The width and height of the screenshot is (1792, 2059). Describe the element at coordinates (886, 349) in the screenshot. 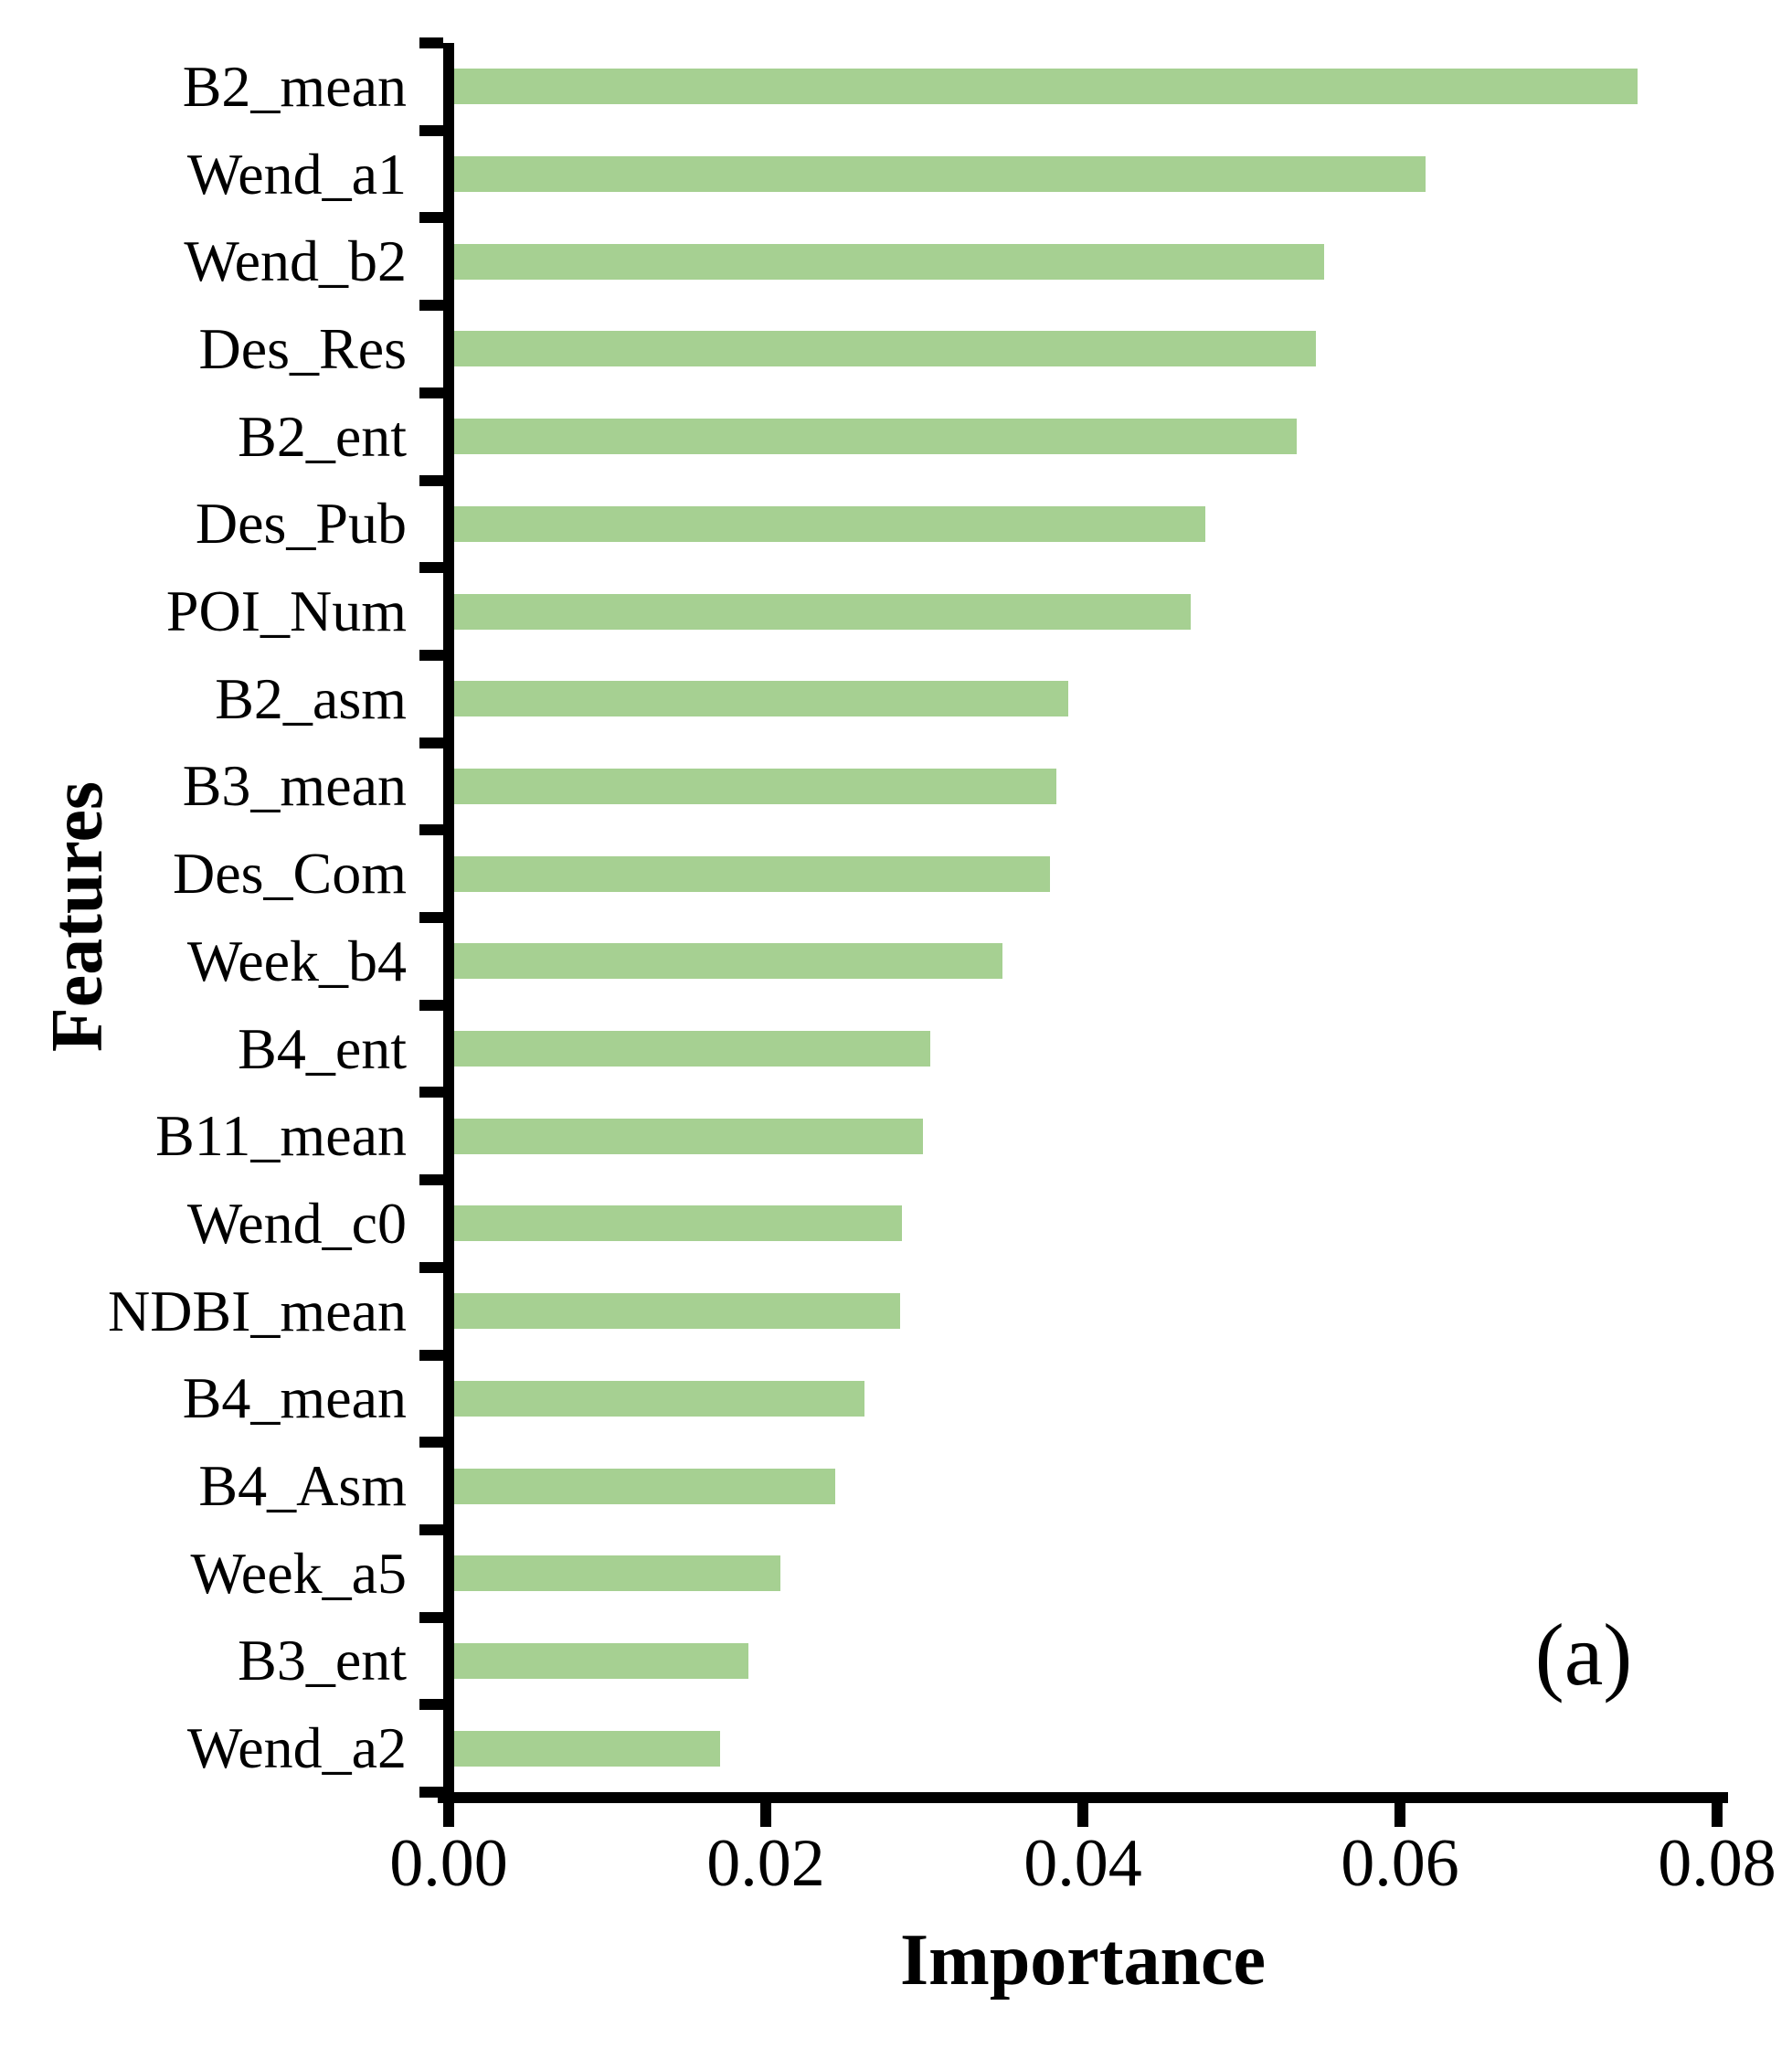

I see `bar-Des_Res` at that location.